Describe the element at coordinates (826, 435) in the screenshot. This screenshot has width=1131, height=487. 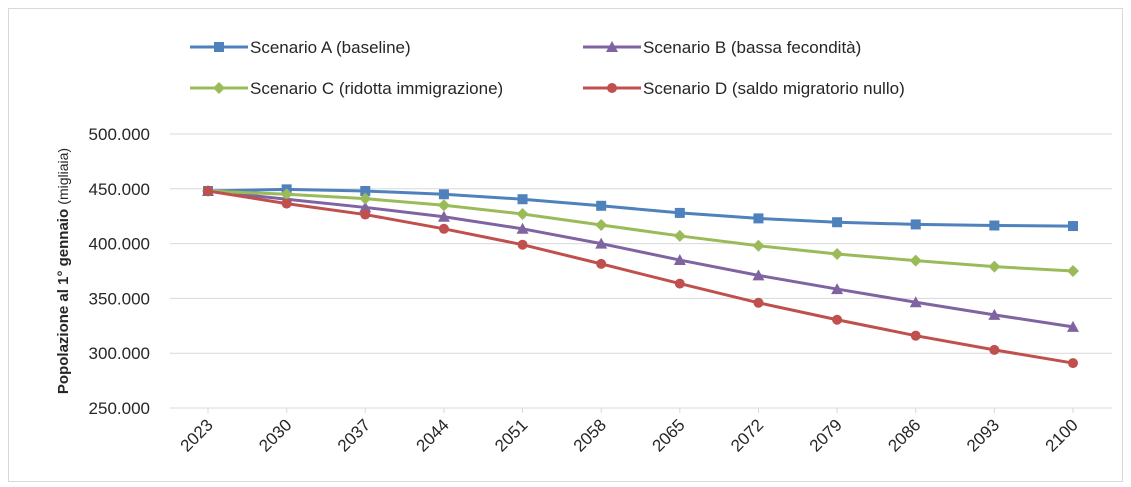
I see `x-tick-label: 2079` at that location.